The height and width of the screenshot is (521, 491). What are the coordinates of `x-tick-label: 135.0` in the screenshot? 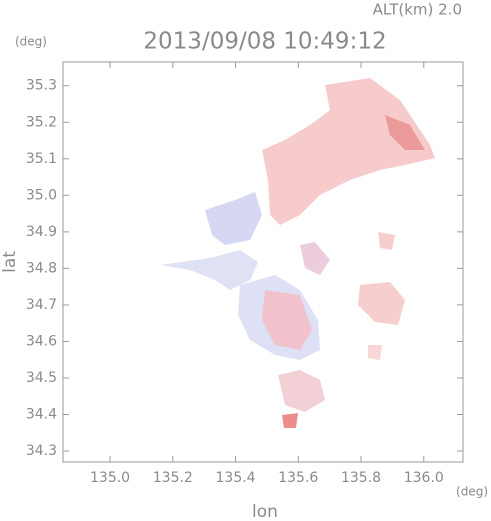 It's located at (110, 478).